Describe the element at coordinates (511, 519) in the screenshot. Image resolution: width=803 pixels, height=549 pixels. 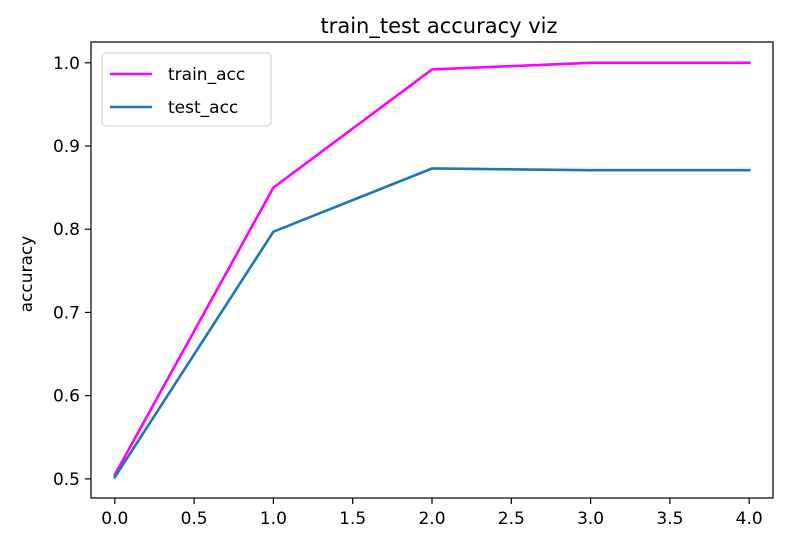
I see `x-tick-label: 2.5` at that location.